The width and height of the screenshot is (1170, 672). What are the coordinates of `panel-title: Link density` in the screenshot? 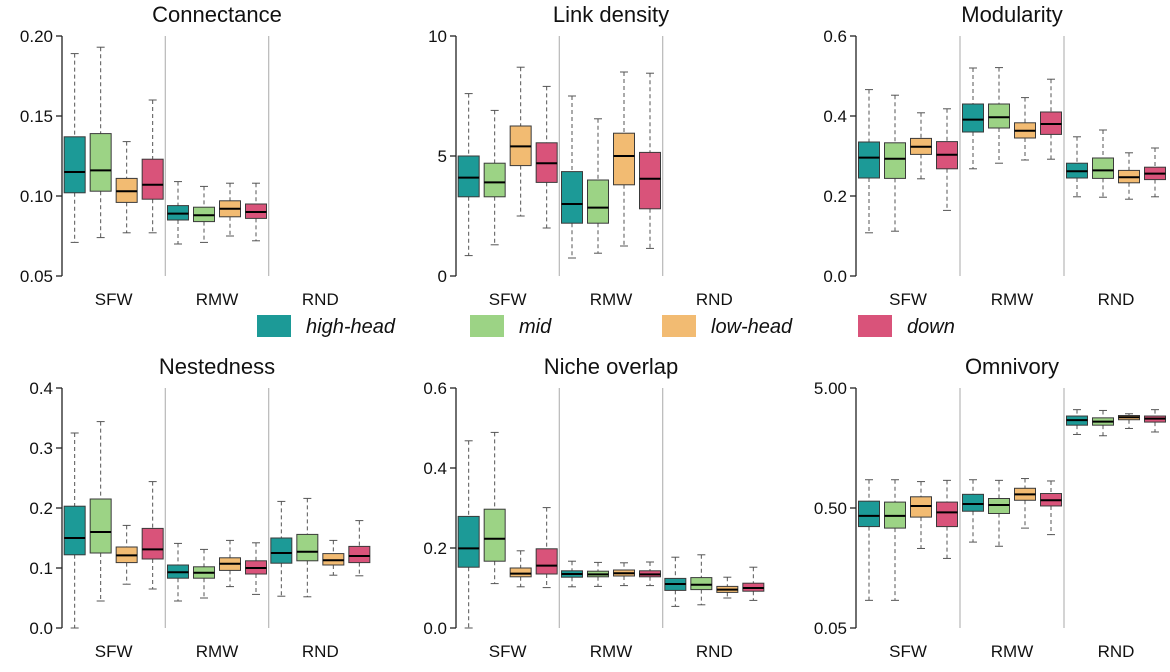 It's located at (611, 14).